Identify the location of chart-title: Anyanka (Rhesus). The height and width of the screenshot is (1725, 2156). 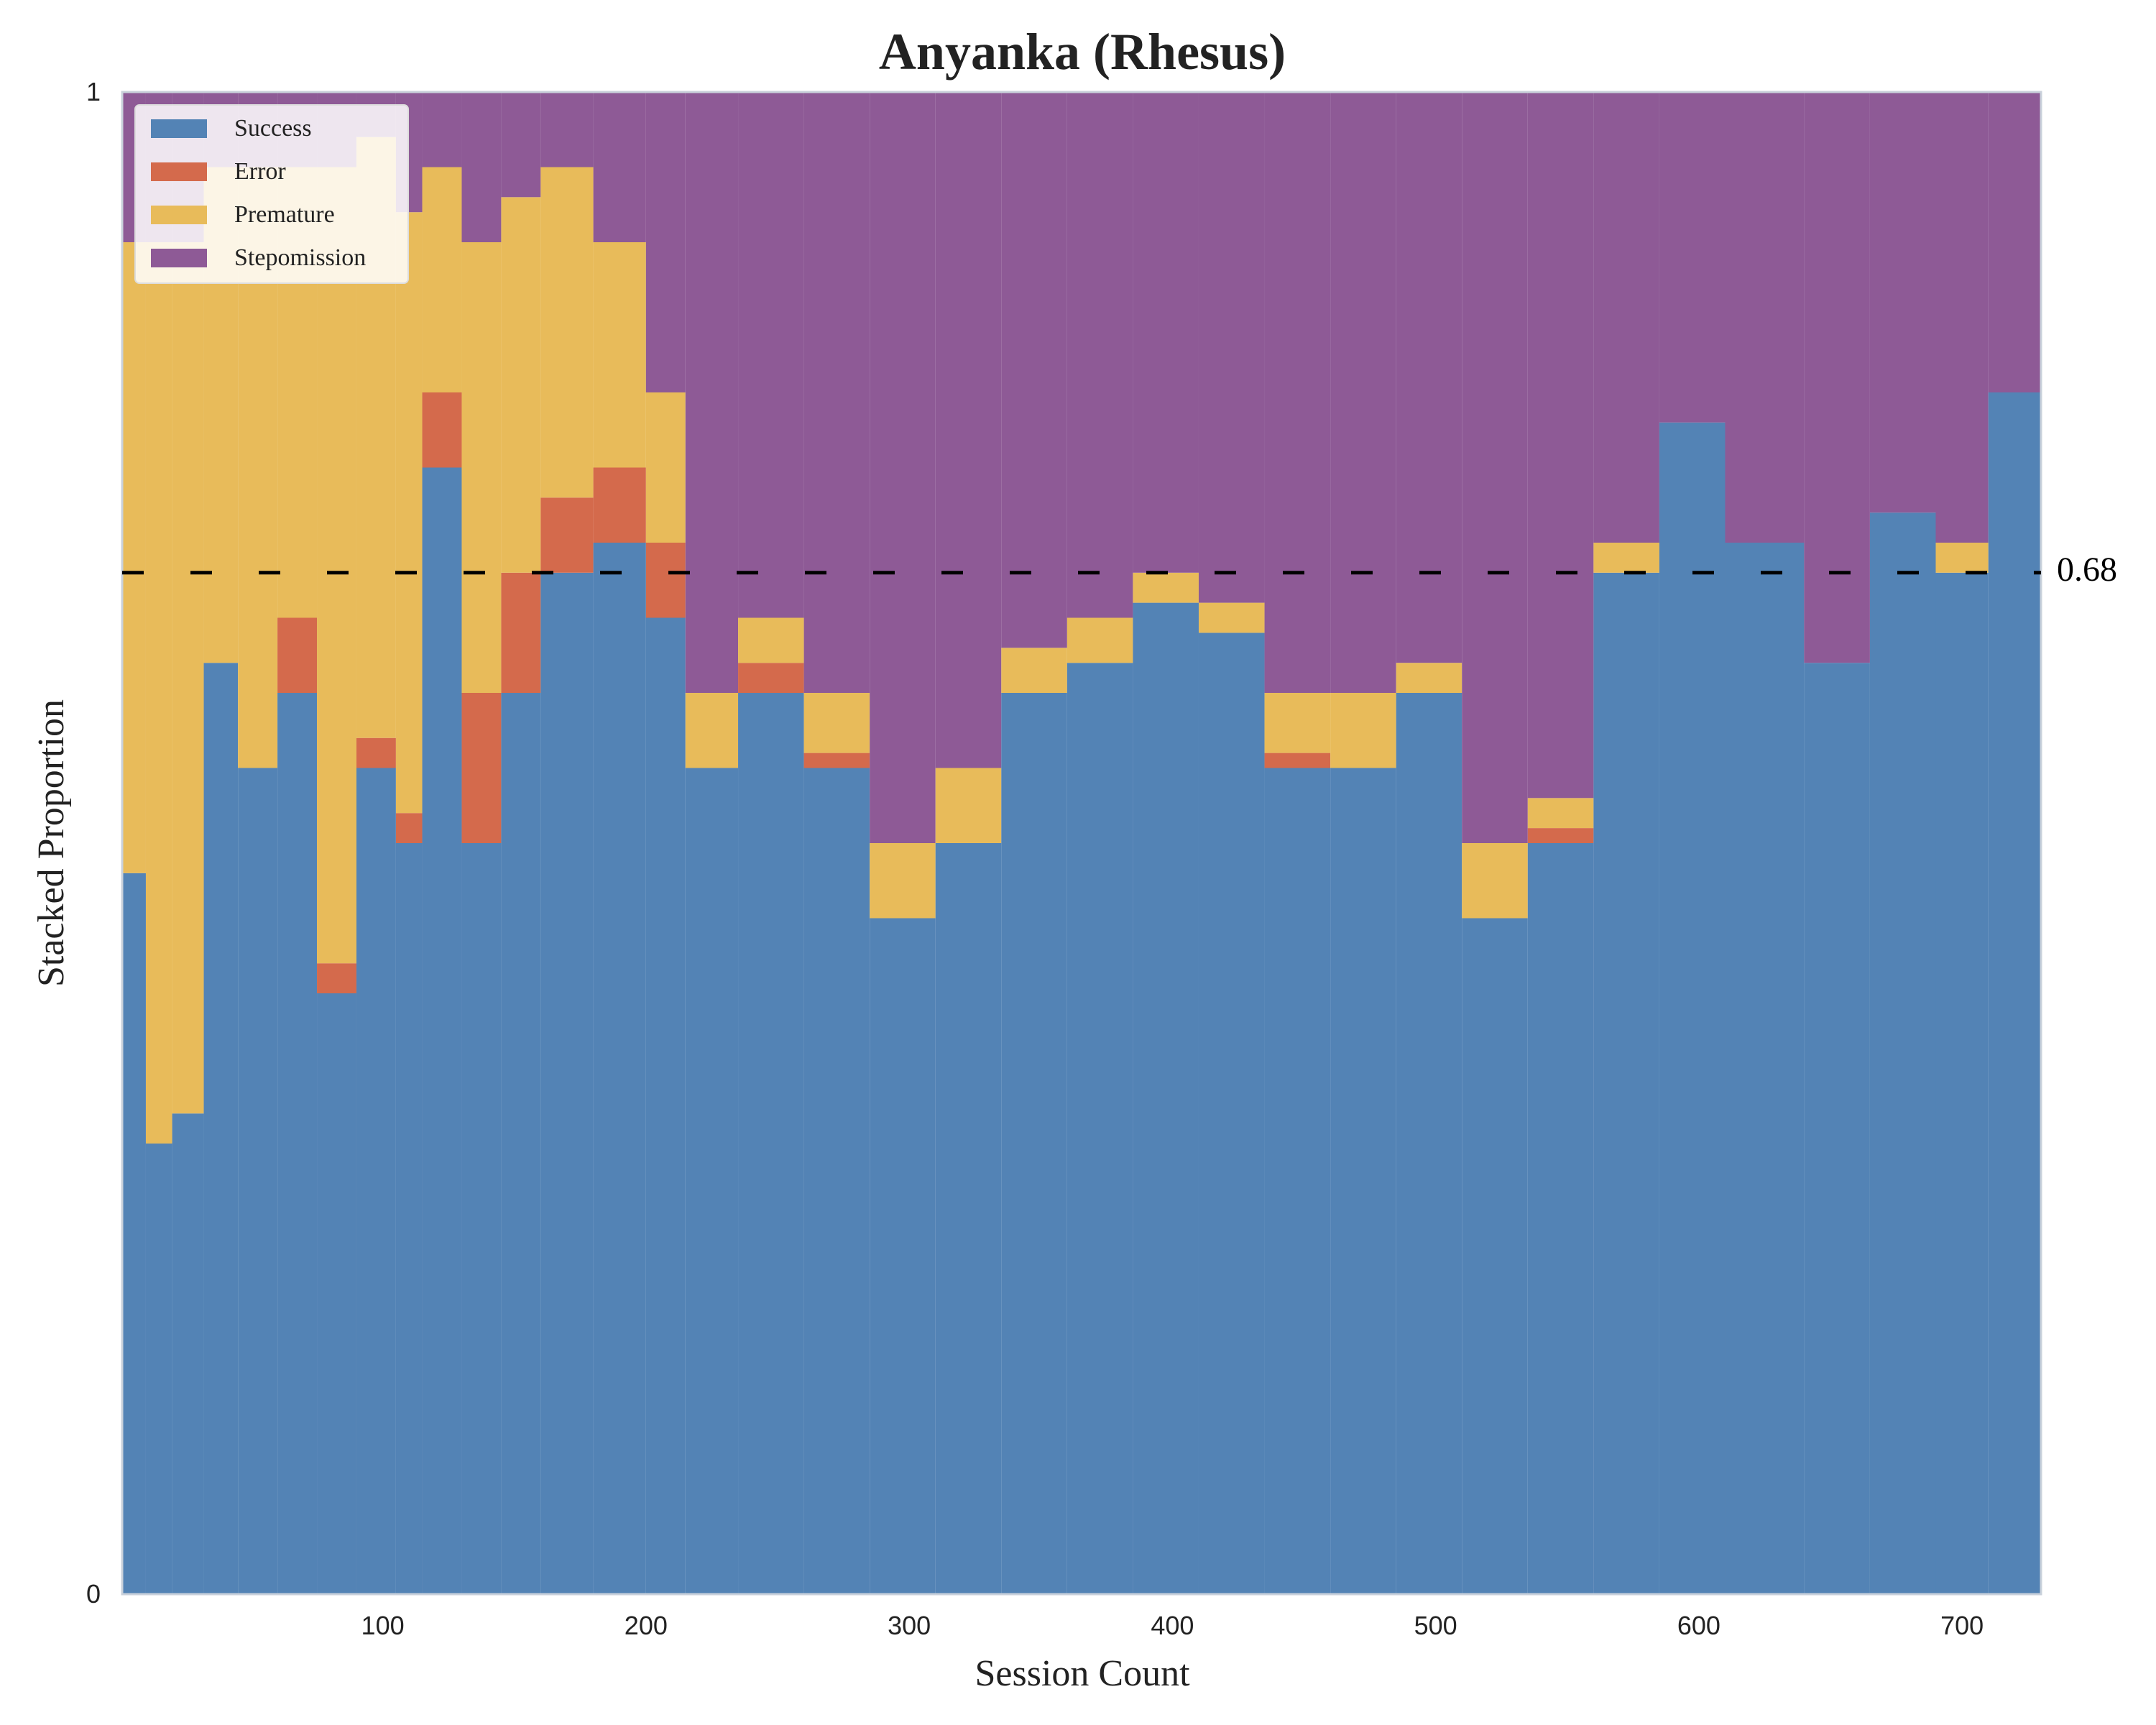
(1083, 51).